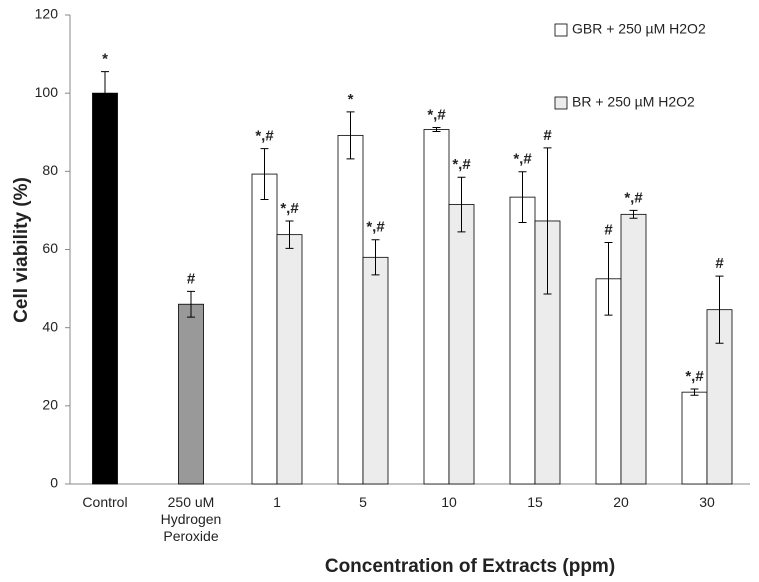  Describe the element at coordinates (707, 502) in the screenshot. I see `x-tick-label: 30` at that location.